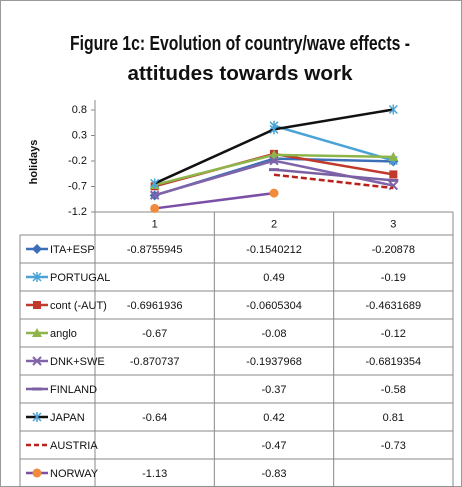  I want to click on table-value: -0.6819354, so click(393, 362).